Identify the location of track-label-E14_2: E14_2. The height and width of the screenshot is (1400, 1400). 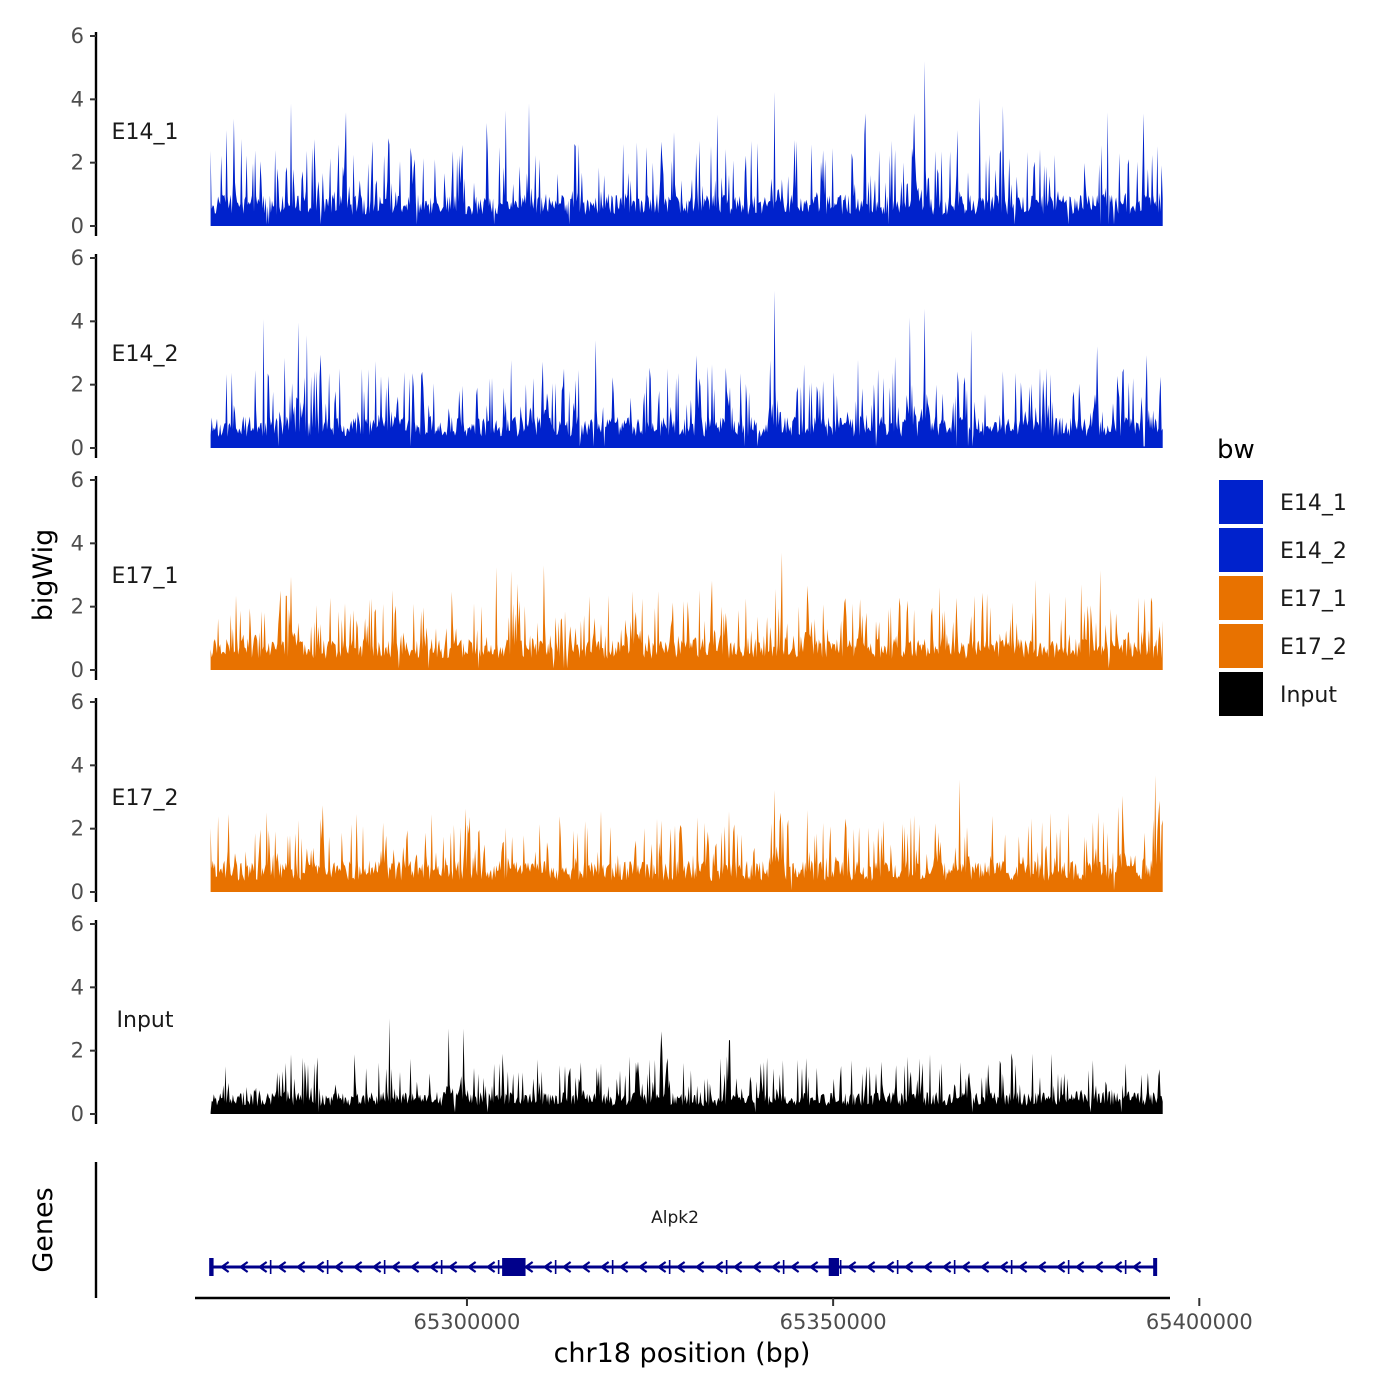
(145, 354).